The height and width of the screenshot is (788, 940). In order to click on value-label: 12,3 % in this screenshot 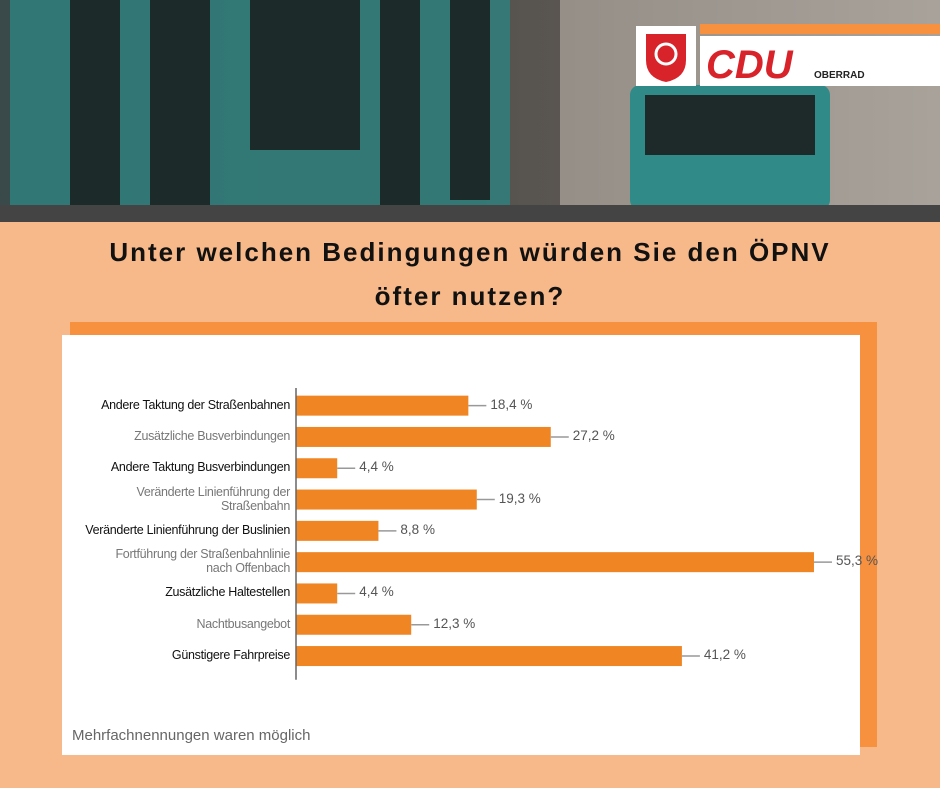, I will do `click(454, 623)`.